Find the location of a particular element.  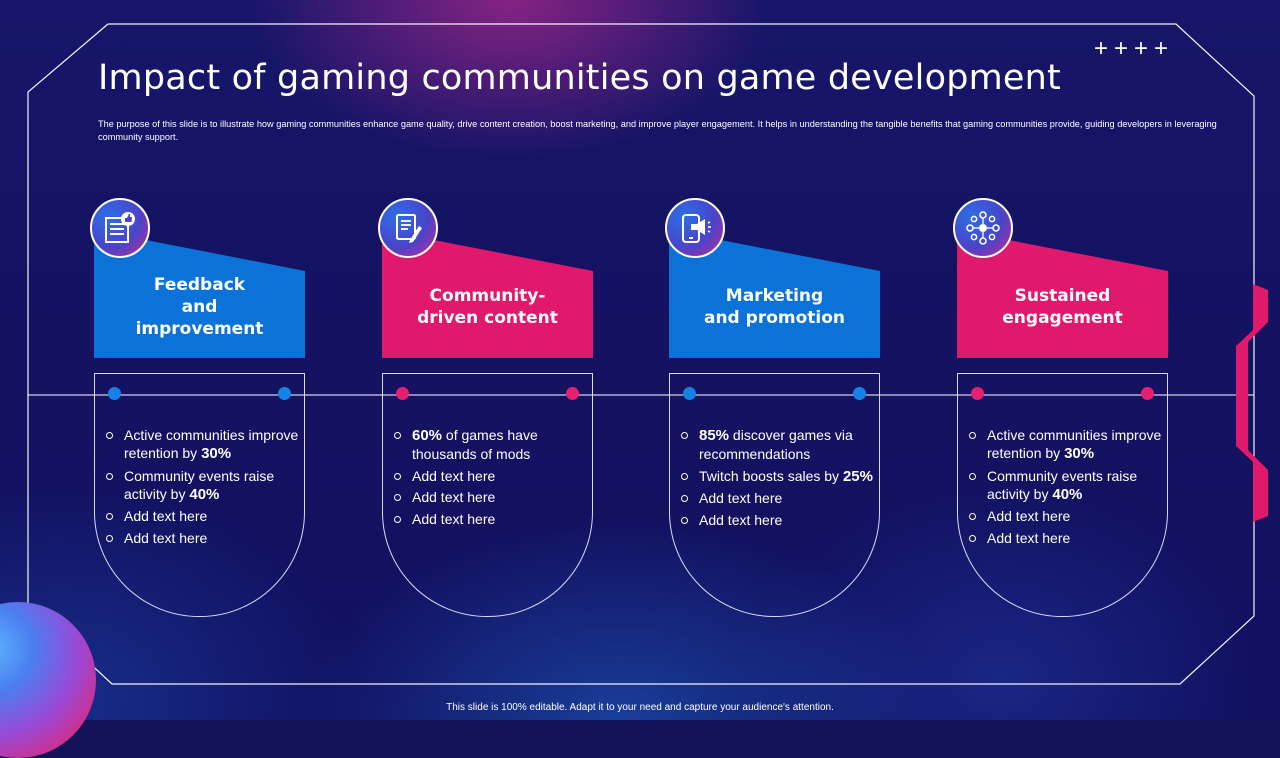

document-edit-icon is located at coordinates (408, 228).